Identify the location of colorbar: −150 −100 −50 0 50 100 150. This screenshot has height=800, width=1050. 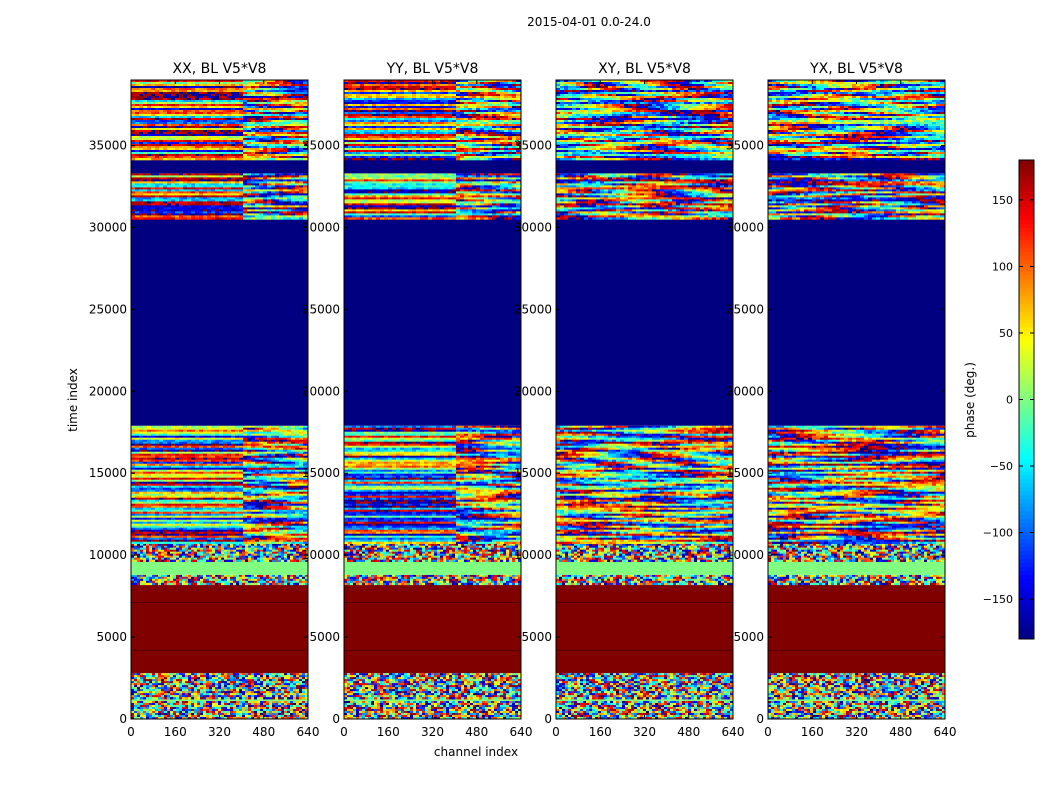
(1009, 399).